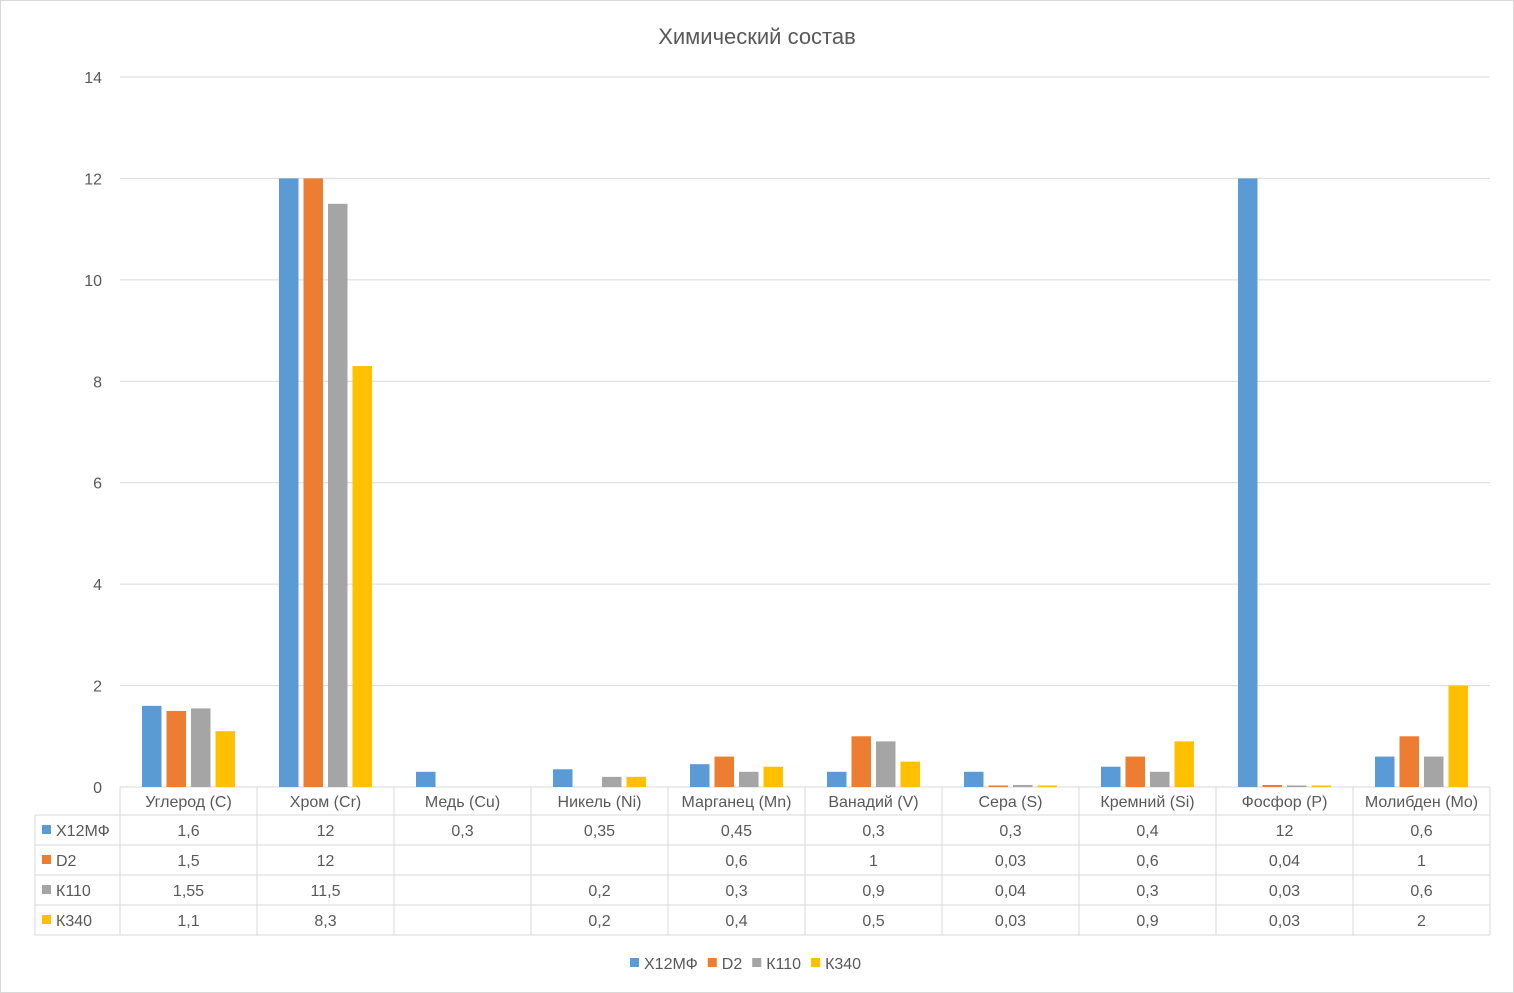 This screenshot has width=1514, height=993. What do you see at coordinates (671, 964) in the screenshot?
I see `legend-label: Х12МФ` at bounding box center [671, 964].